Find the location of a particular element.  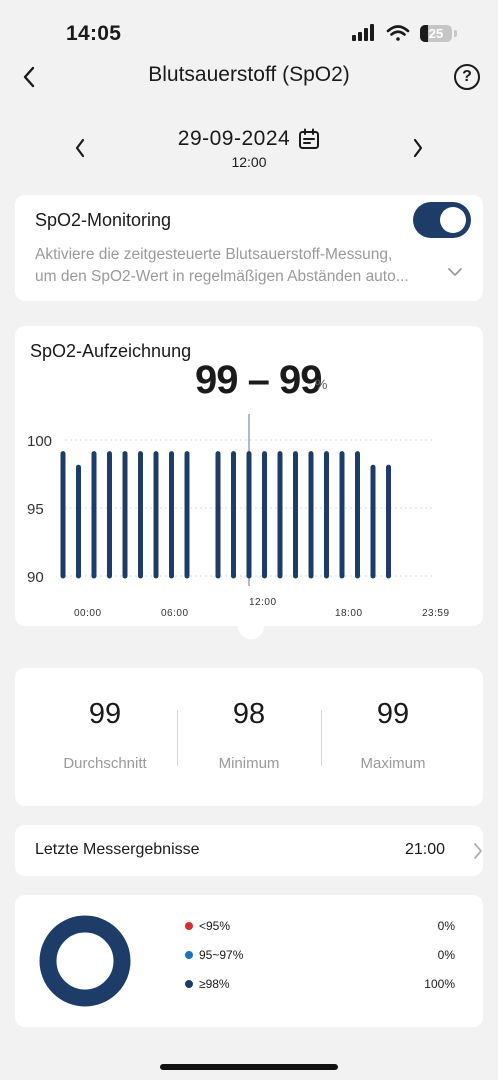

monitoring-title: SpO2-Monitoring is located at coordinates (103, 220).